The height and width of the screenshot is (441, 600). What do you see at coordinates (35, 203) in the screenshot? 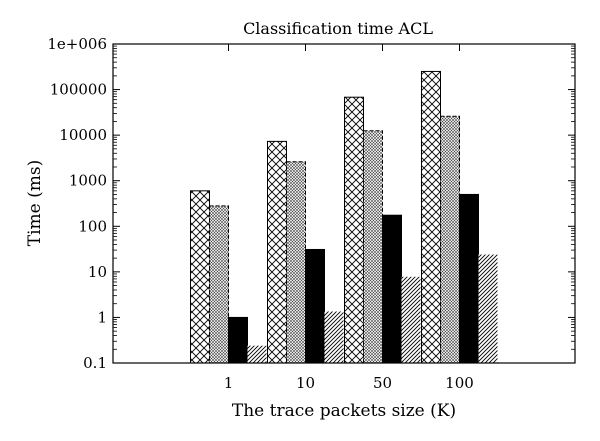
I see `y-axis-title: Time (ms)` at bounding box center [35, 203].